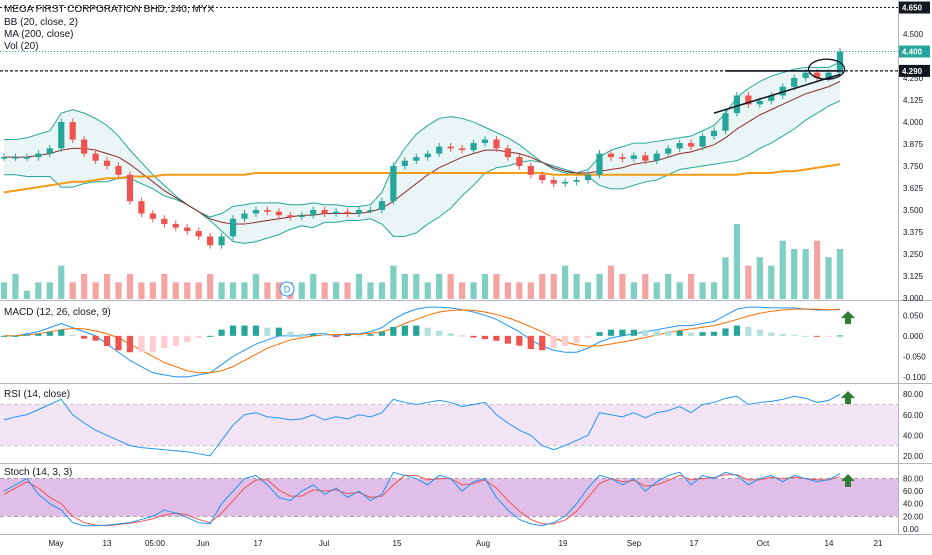 This screenshot has height=555, width=932. What do you see at coordinates (422, 425) in the screenshot?
I see `rsi-line` at bounding box center [422, 425].